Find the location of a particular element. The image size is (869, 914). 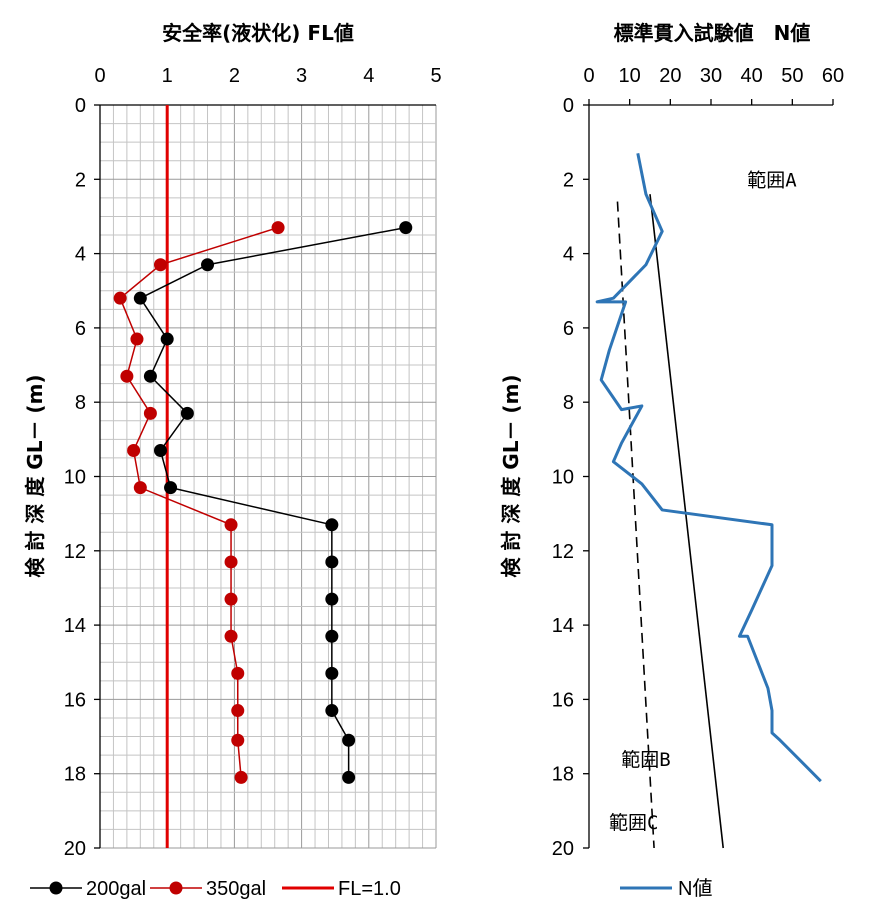

fl-chart-y-axis-label: 検 討 深 度 GL－ (m) is located at coordinates (35, 475).